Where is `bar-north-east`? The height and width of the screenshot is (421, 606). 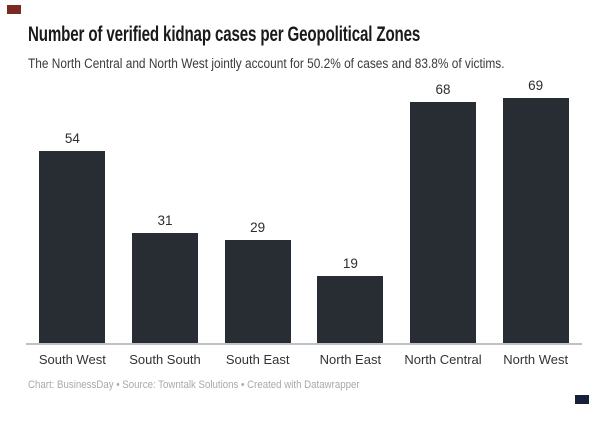 bar-north-east is located at coordinates (350, 309).